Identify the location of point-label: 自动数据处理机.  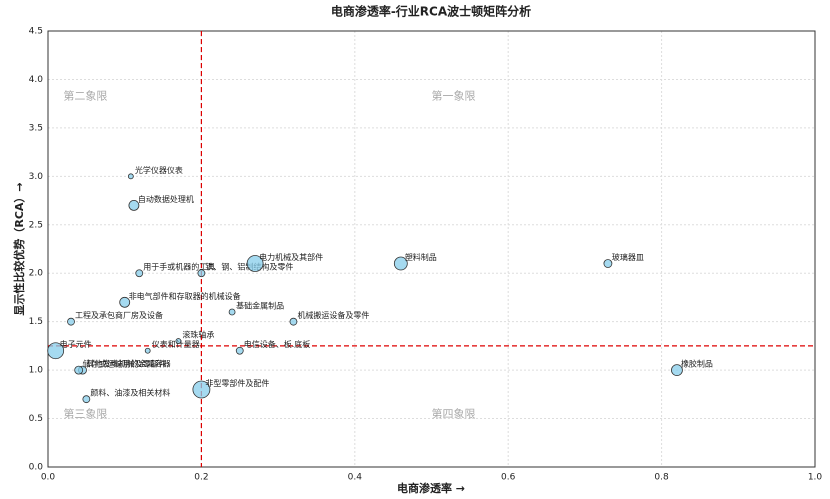
(166, 199).